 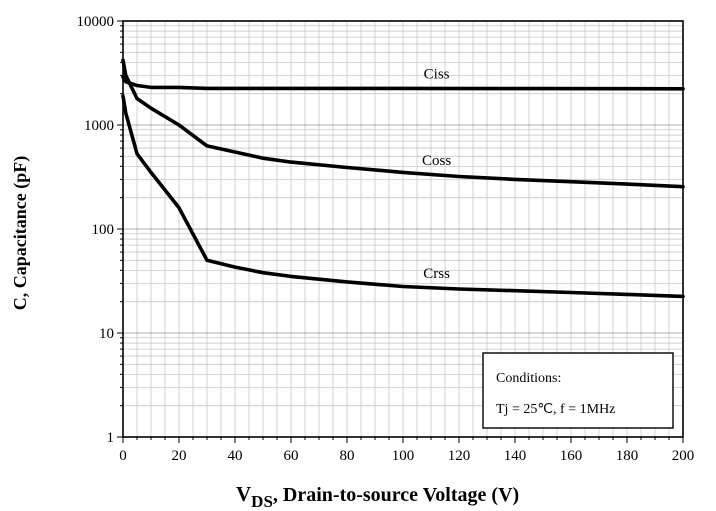 I want to click on x-tick-label: 160, so click(x=571, y=456).